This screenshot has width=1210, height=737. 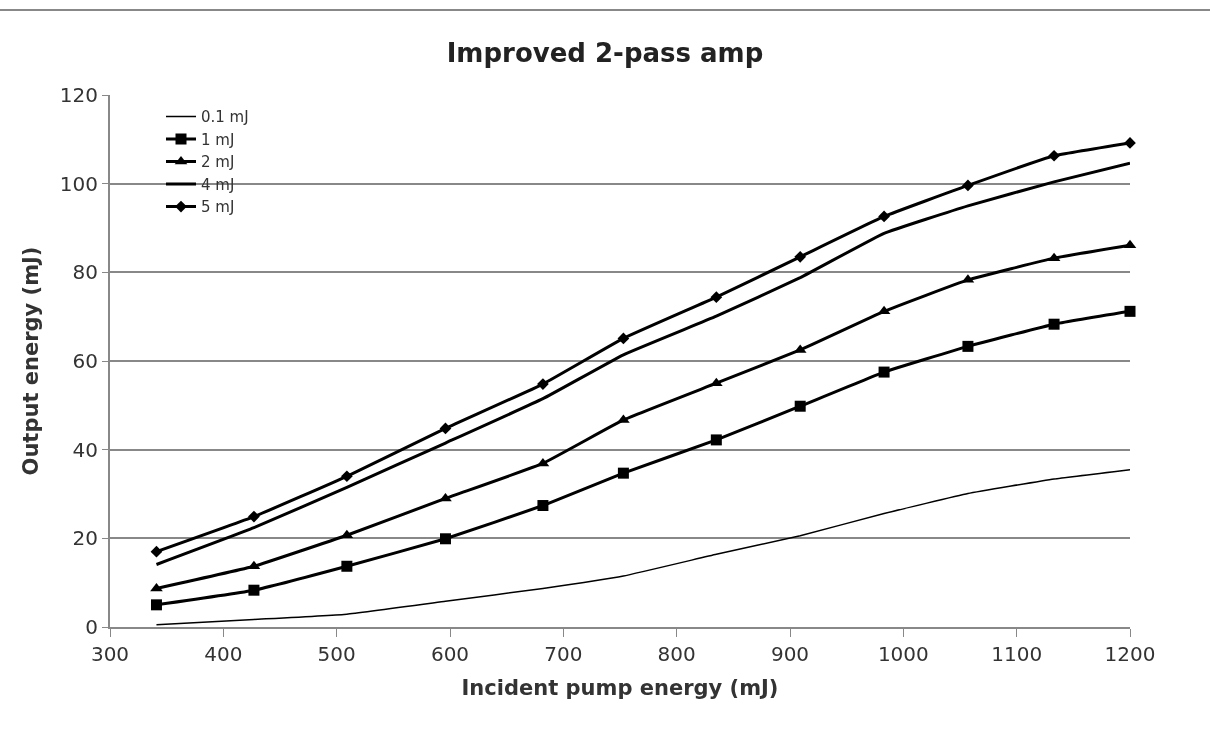 What do you see at coordinates (790, 654) in the screenshot?
I see `x-tick-label: 900` at bounding box center [790, 654].